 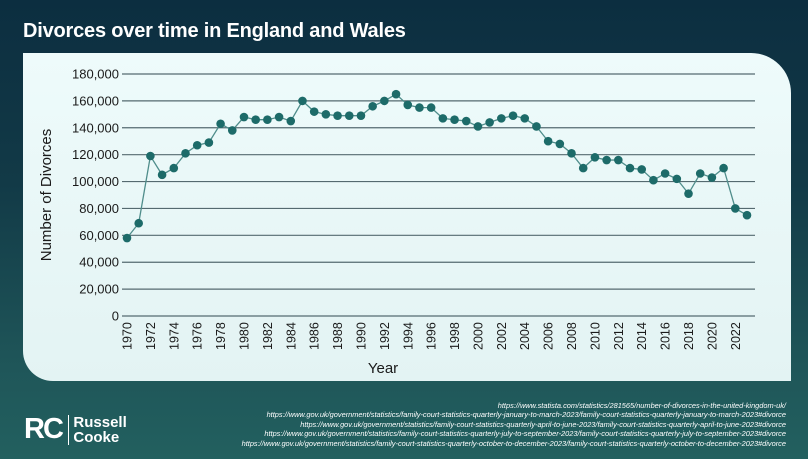 I want to click on x-tick-label: 1988, so click(x=338, y=336).